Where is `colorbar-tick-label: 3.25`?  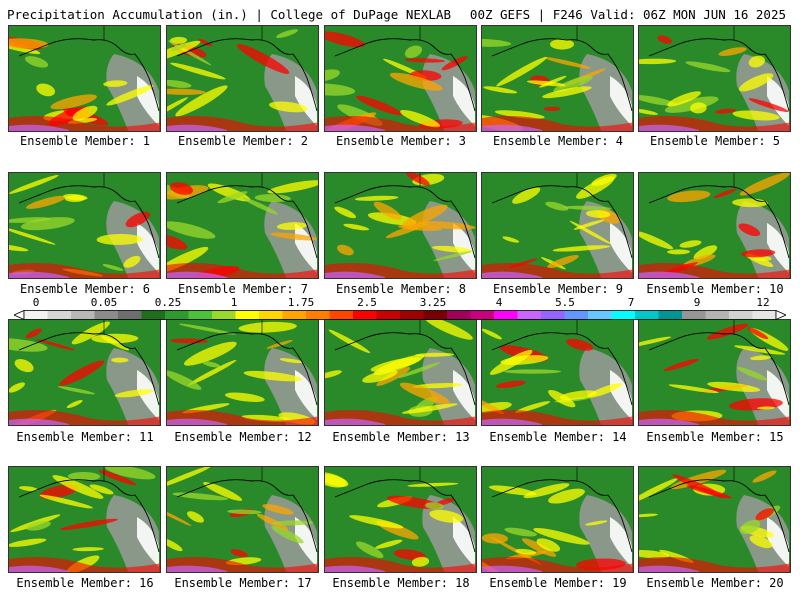 colorbar-tick-label: 3.25 is located at coordinates (433, 302).